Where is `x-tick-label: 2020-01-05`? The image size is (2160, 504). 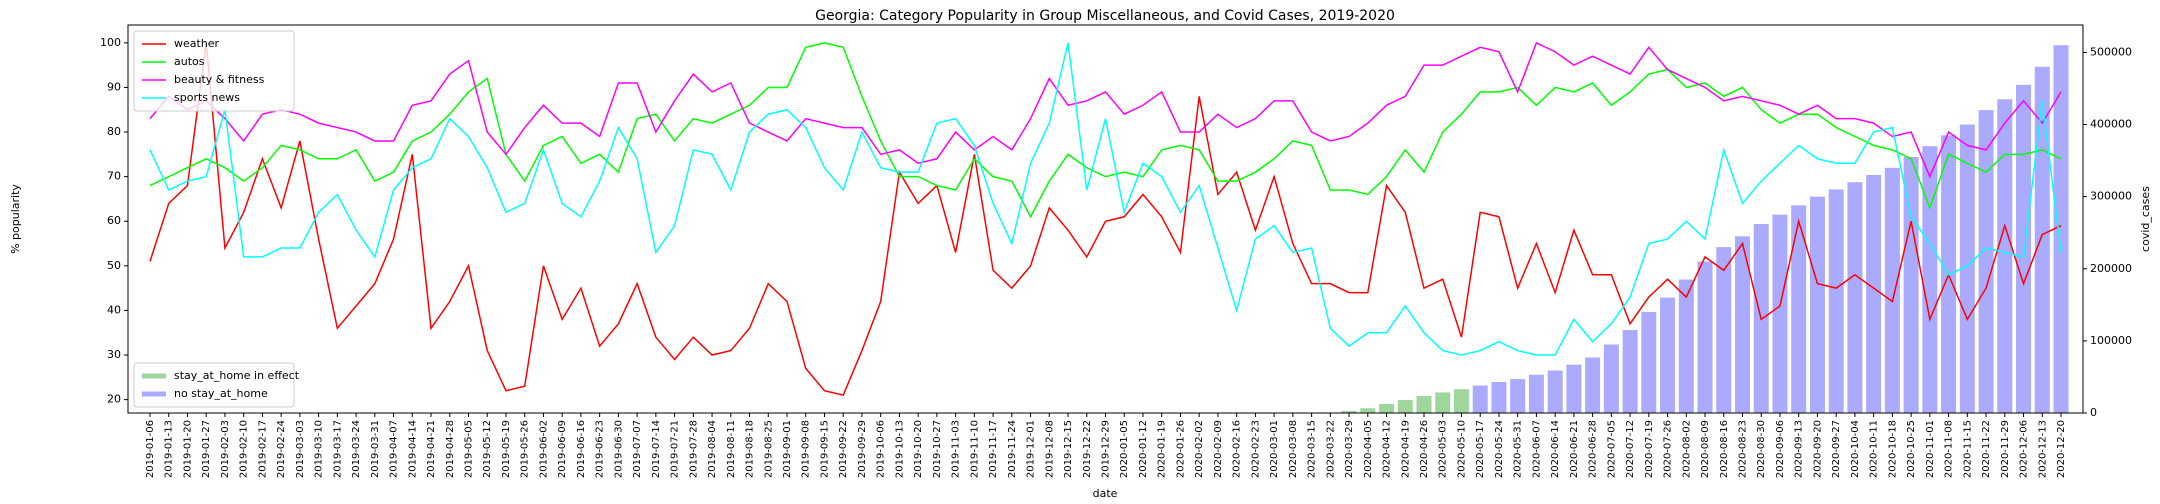
x-tick-label: 2020-01-05 is located at coordinates (1124, 449).